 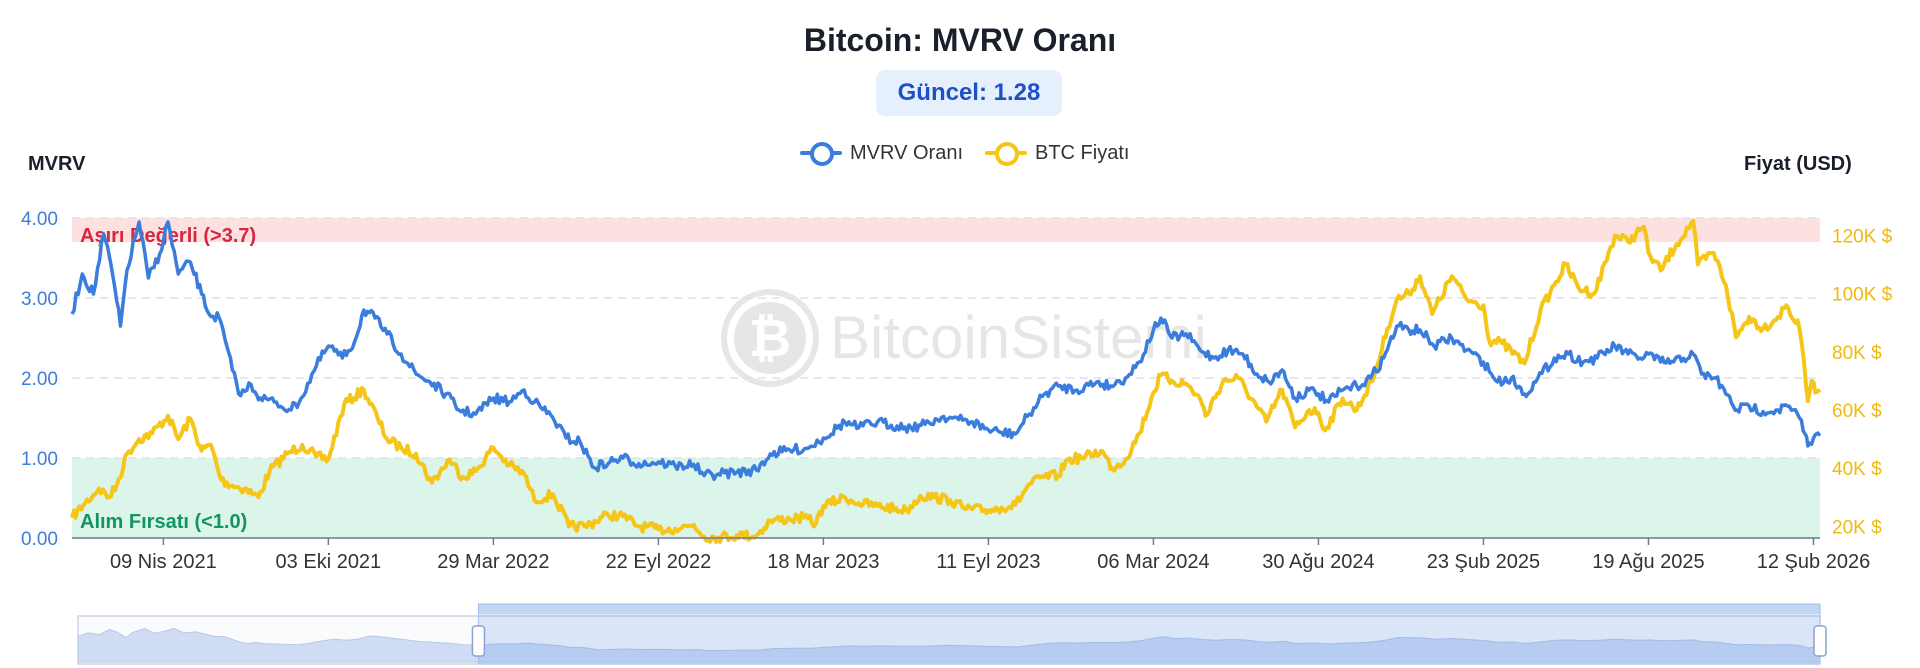 I want to click on navigator, so click(x=952, y=634).